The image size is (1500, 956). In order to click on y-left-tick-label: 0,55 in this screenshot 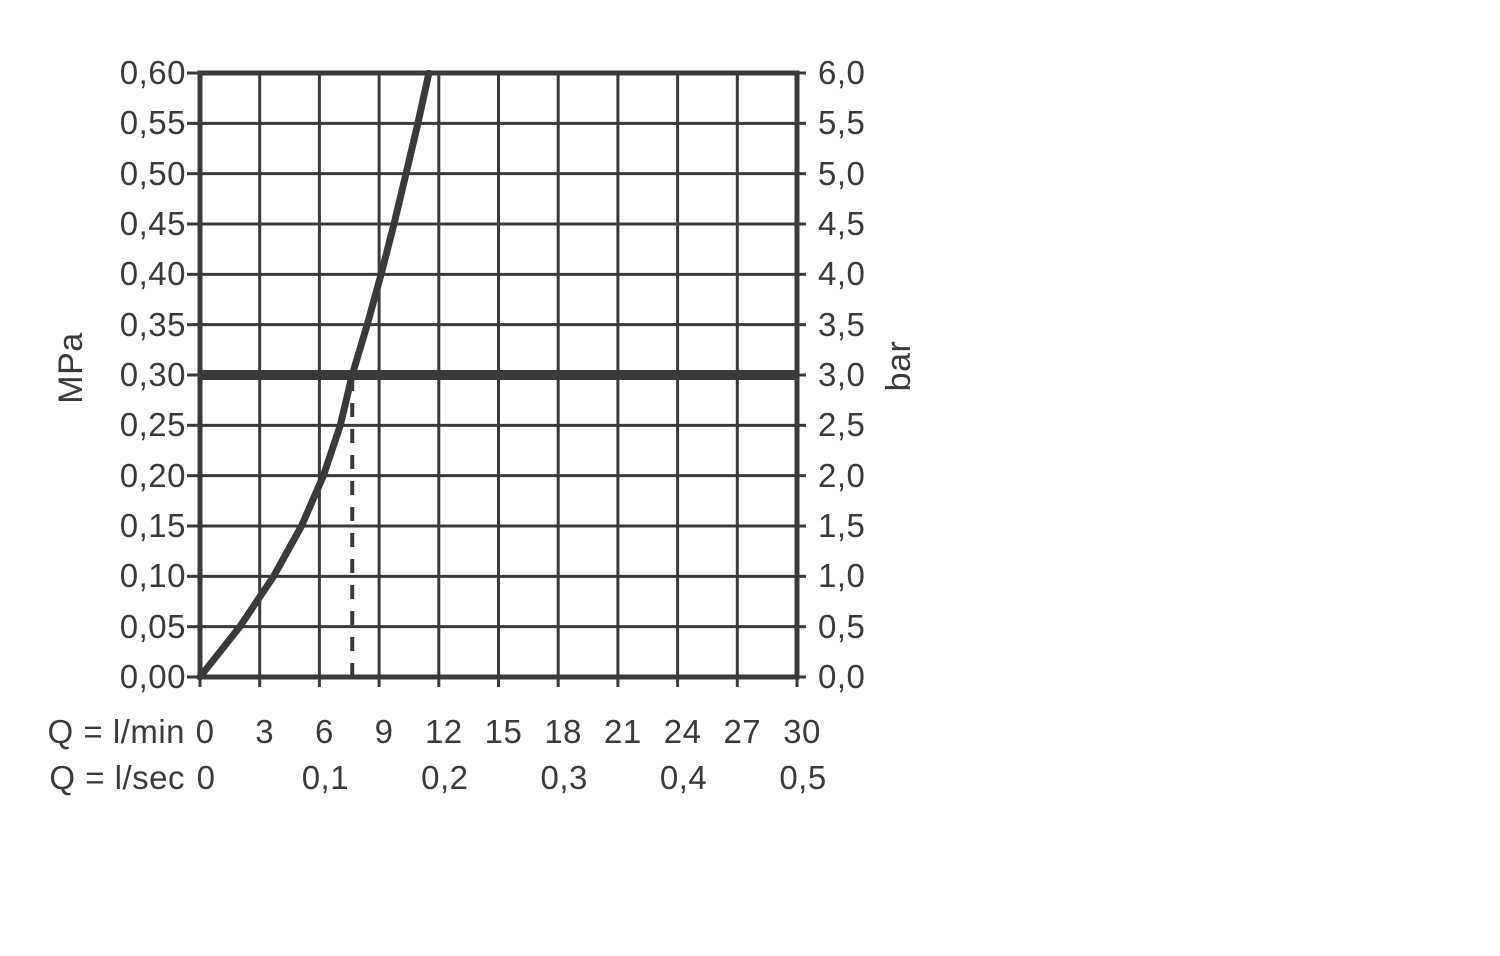, I will do `click(152, 123)`.